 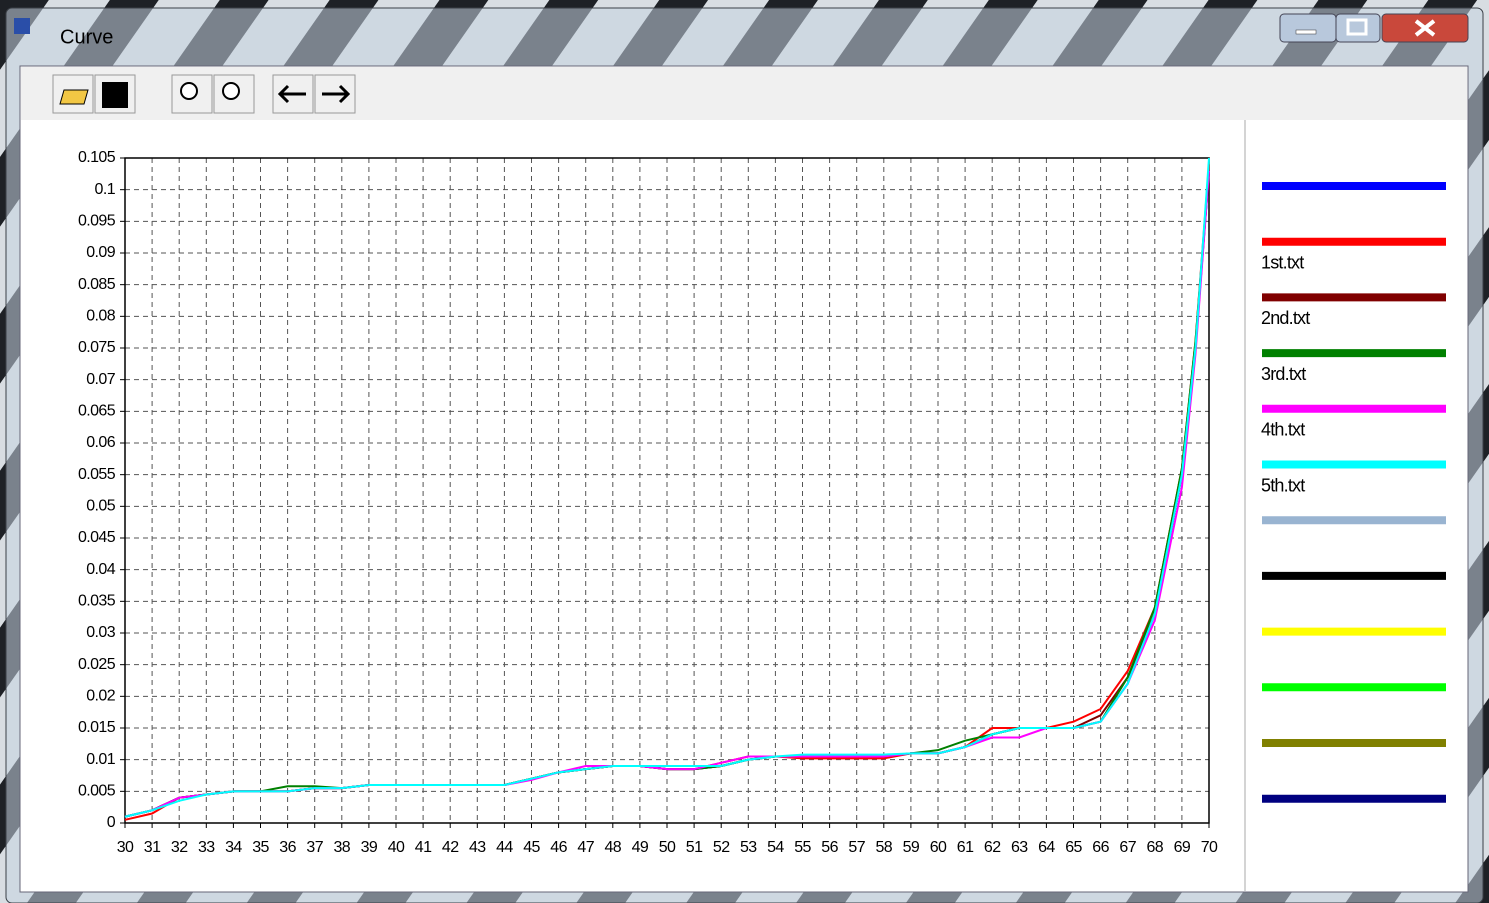 What do you see at coordinates (504, 847) in the screenshot?
I see `x-tick-label: 44` at bounding box center [504, 847].